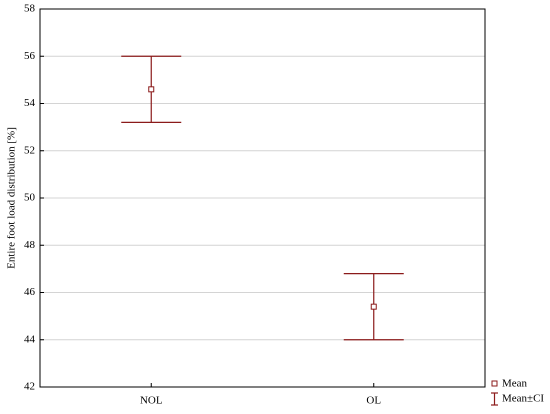 This screenshot has width=550, height=414. Describe the element at coordinates (30, 292) in the screenshot. I see `y-tick-label: 46` at that location.